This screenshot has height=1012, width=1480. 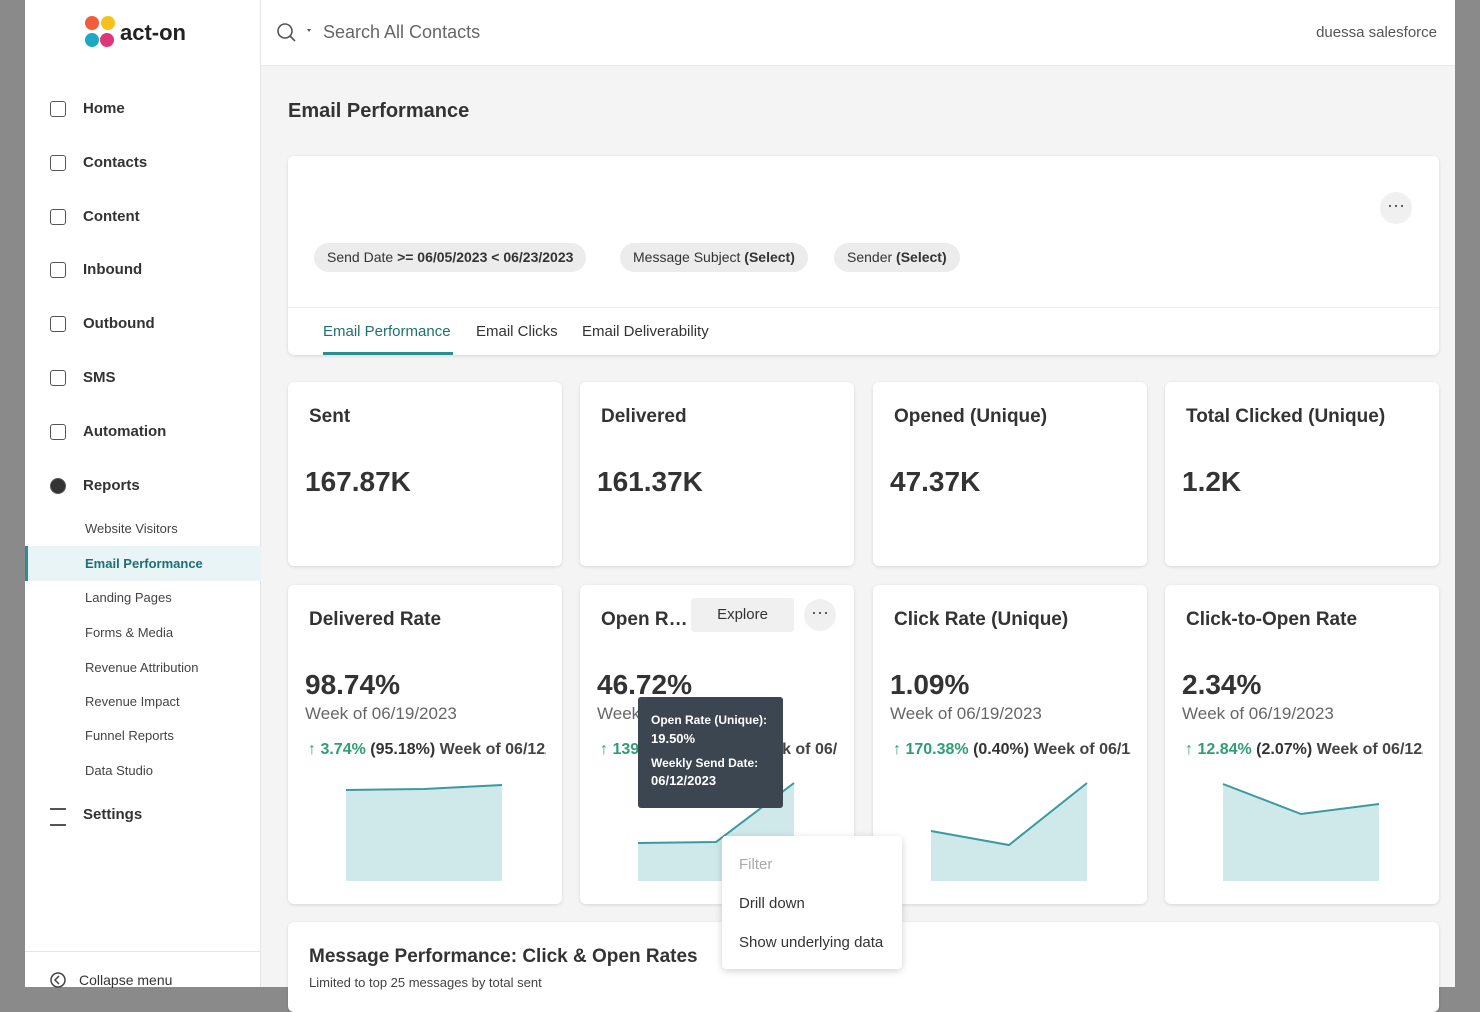 I want to click on tooltip-text: 19.50%, so click(x=673, y=738).